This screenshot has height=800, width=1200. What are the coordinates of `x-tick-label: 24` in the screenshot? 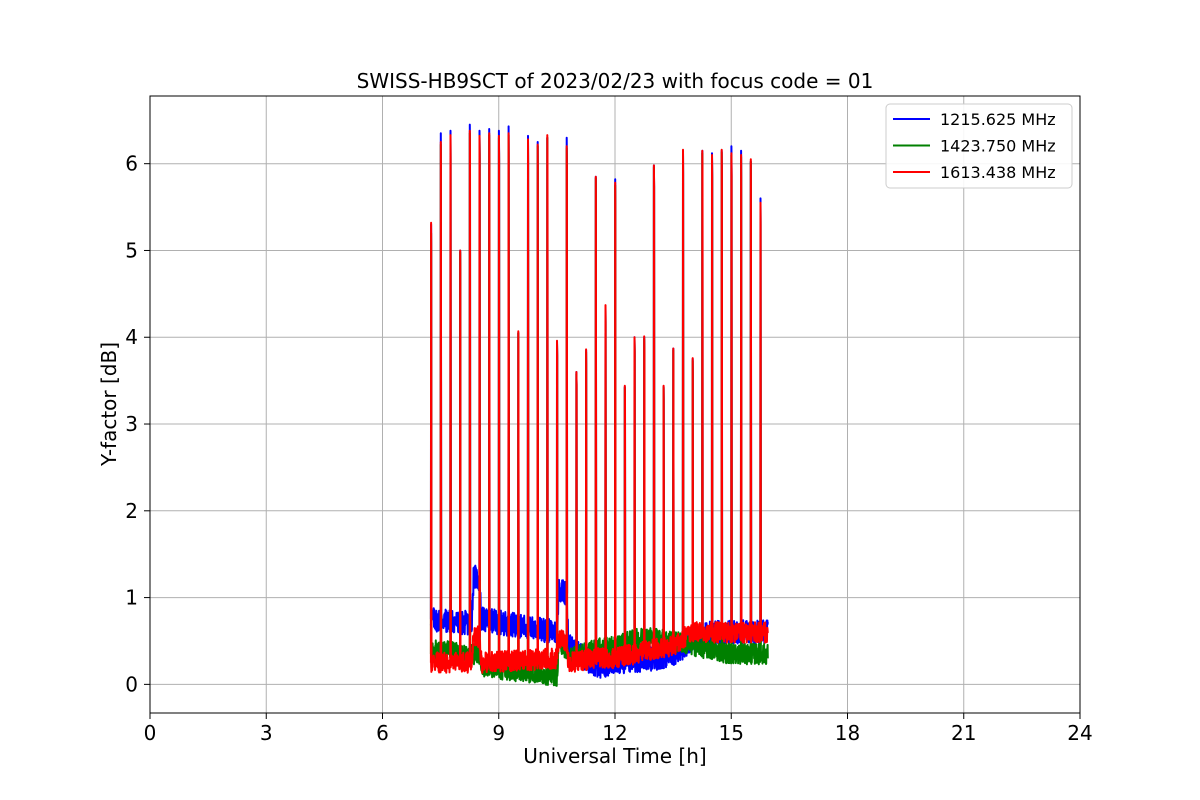 It's located at (1079, 733).